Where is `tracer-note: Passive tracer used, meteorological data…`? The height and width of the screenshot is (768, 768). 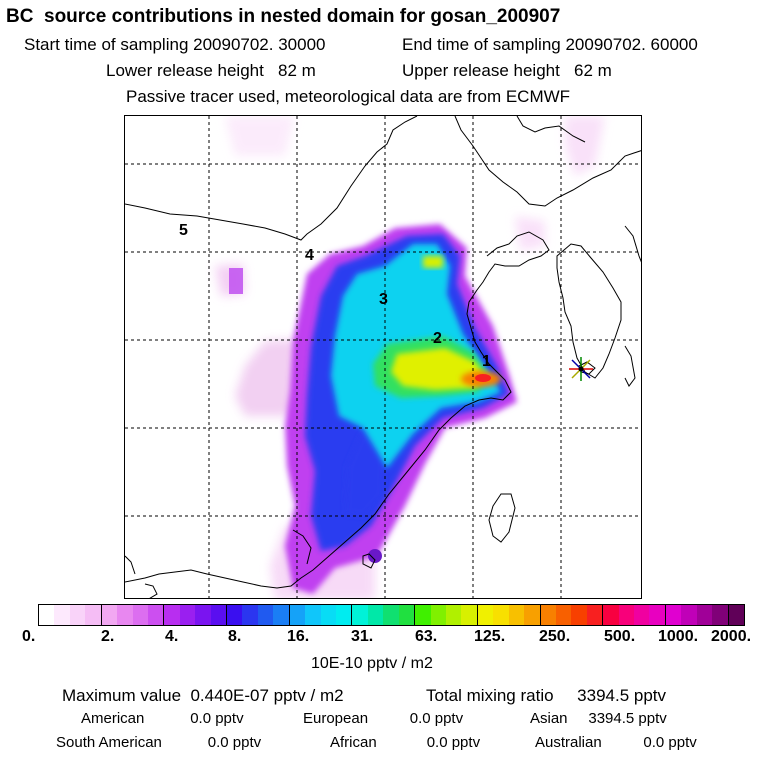 tracer-note: Passive tracer used, meteorological data… is located at coordinates (348, 96).